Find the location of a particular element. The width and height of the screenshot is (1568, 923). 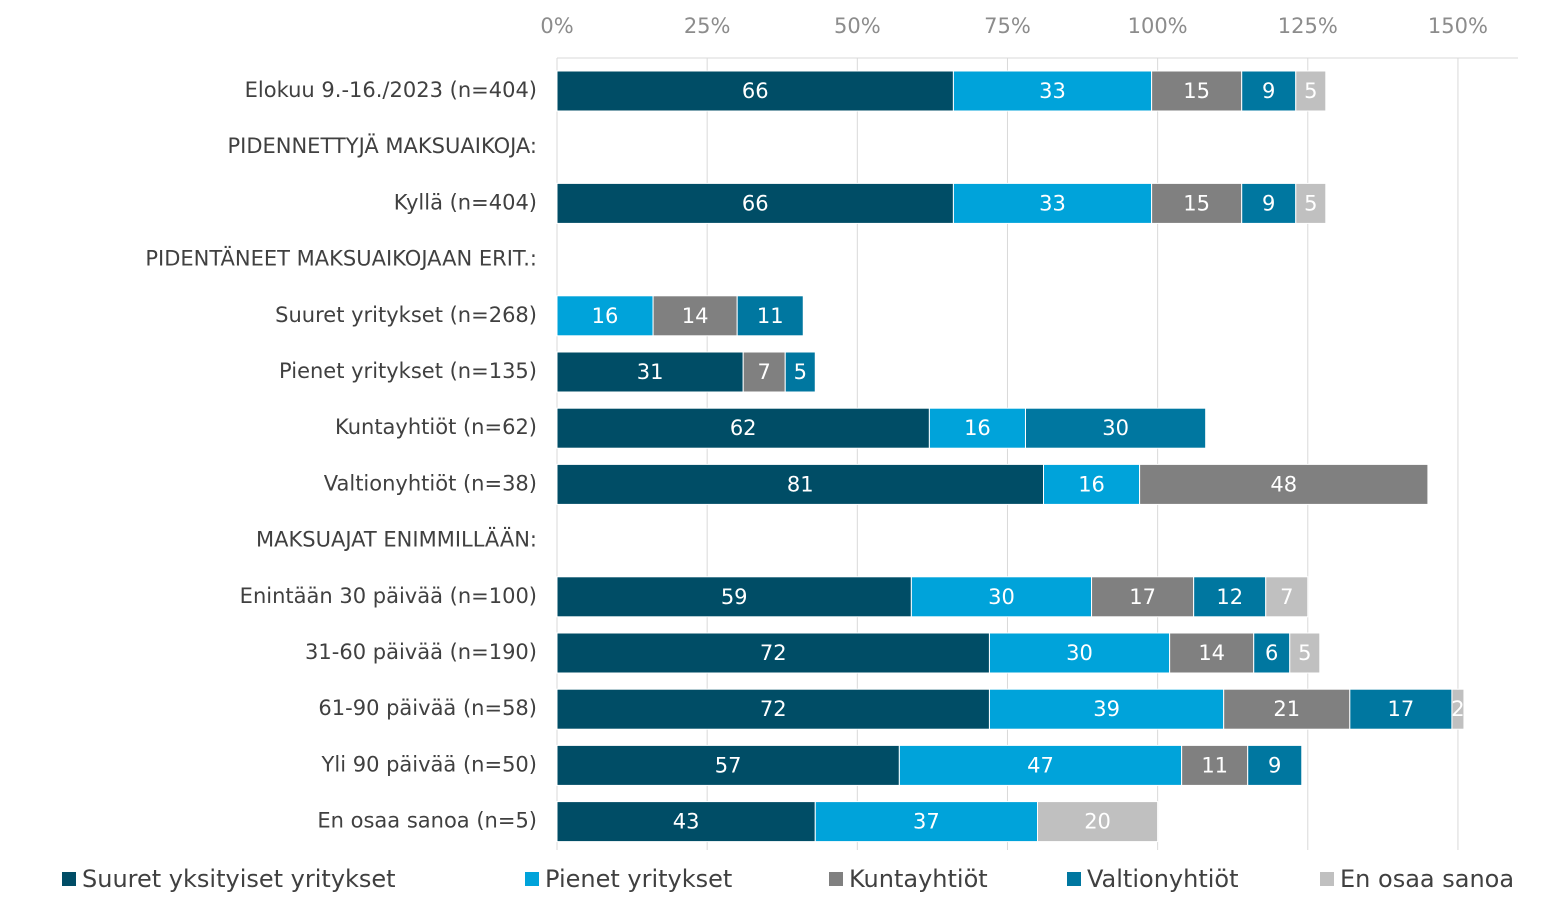

data-label: 59 is located at coordinates (734, 597).